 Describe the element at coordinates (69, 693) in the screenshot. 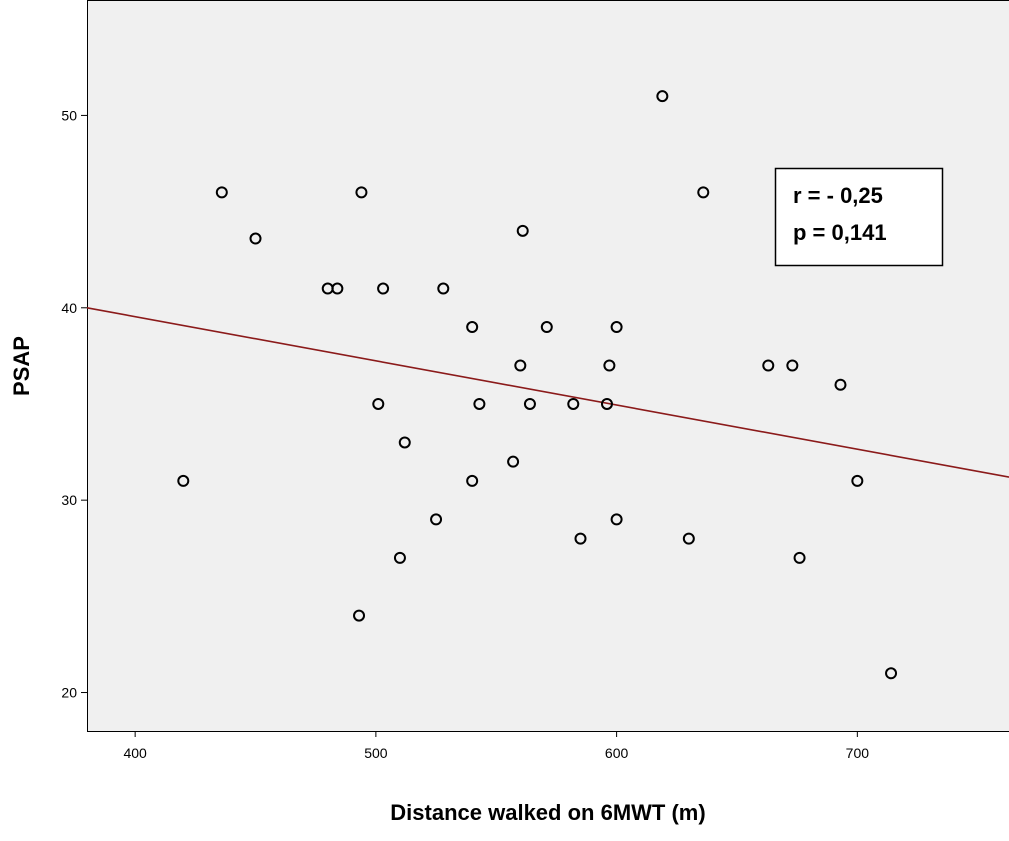

I see `y-tick-label: 20` at that location.